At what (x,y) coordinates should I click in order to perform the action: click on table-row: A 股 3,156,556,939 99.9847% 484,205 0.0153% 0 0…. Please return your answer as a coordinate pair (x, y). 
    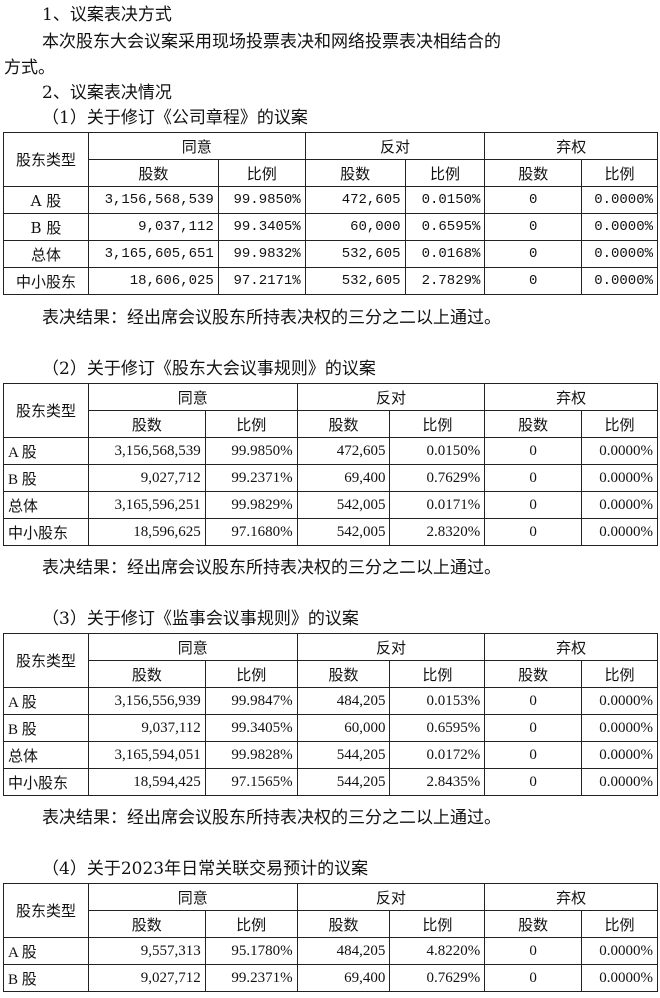
    Looking at the image, I should click on (330, 701).